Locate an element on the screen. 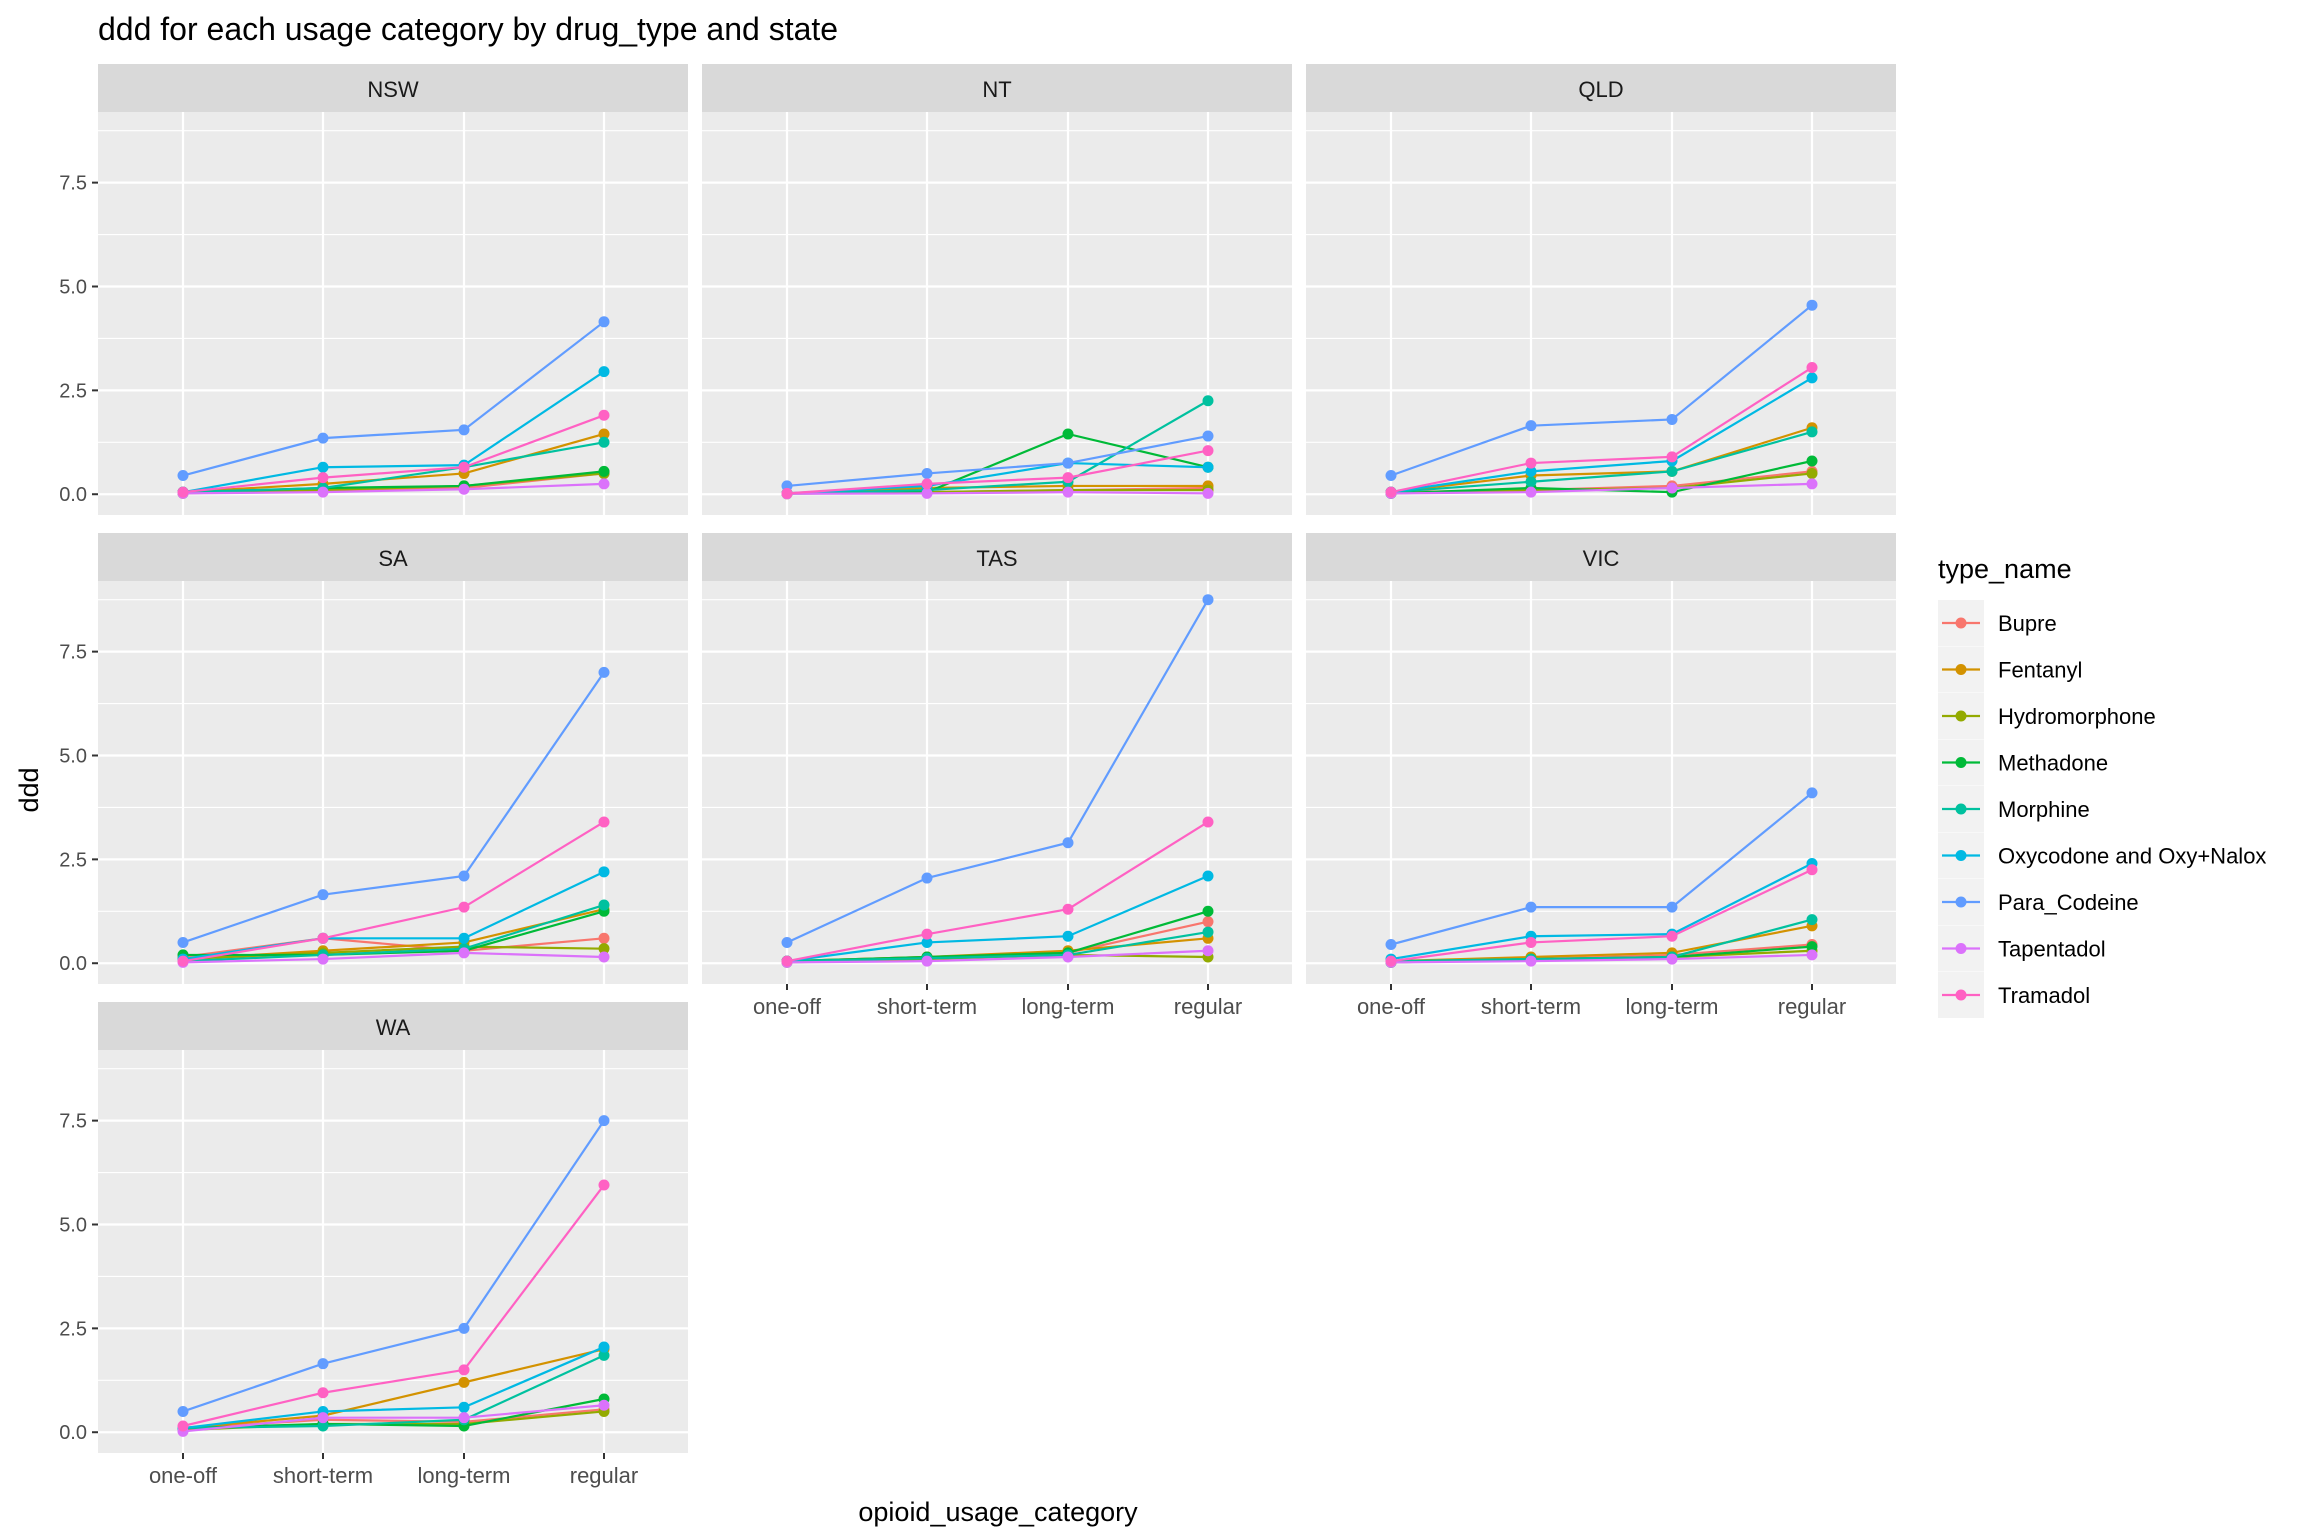  legend-entry-tapentadol: Tapentadol is located at coordinates (2022, 948).